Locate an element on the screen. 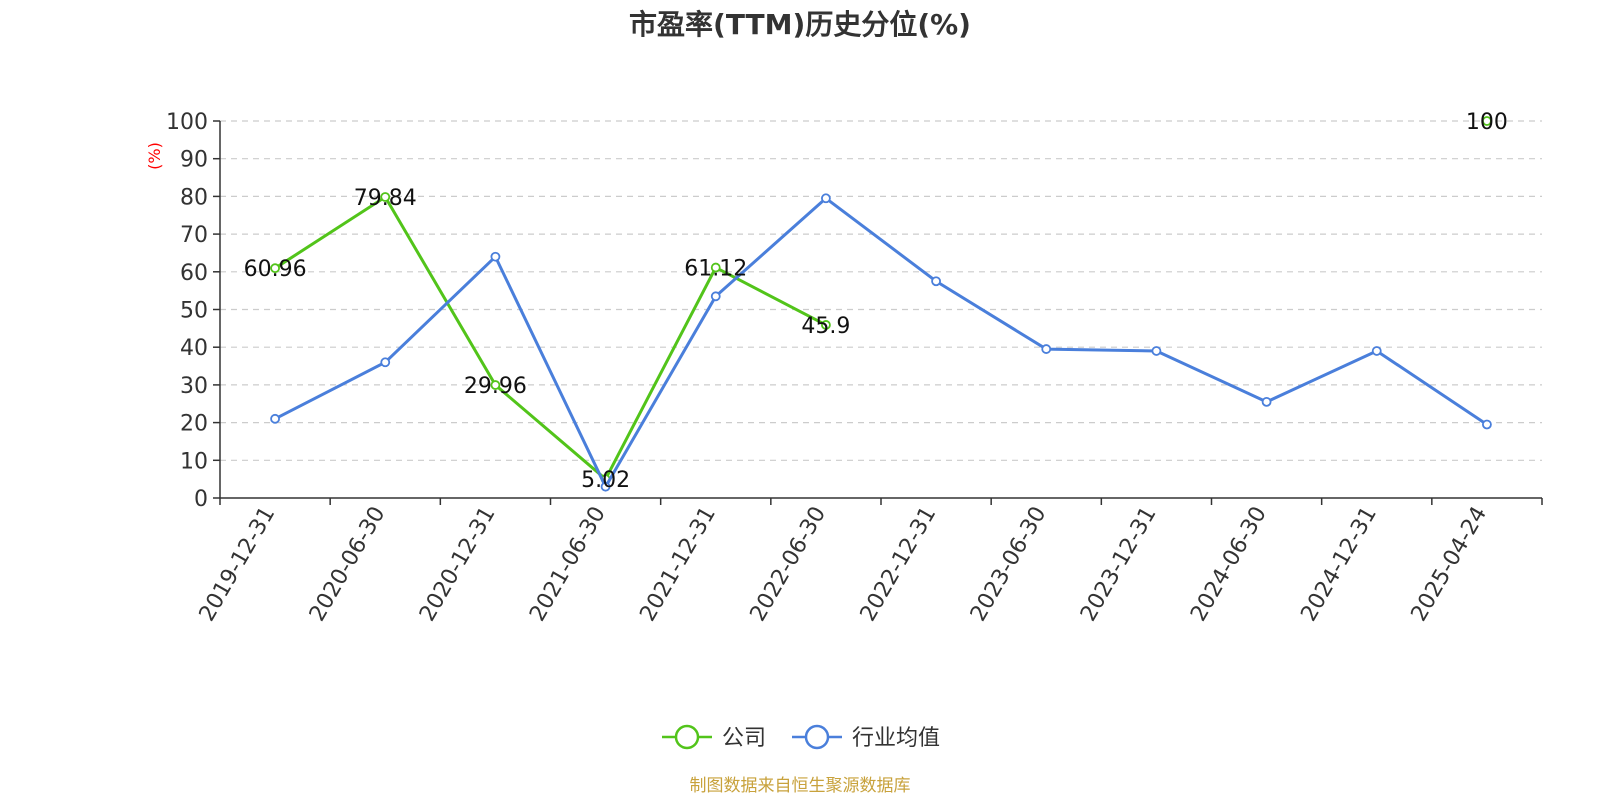 The image size is (1600, 800). y-axis-label: (%) is located at coordinates (154, 156).